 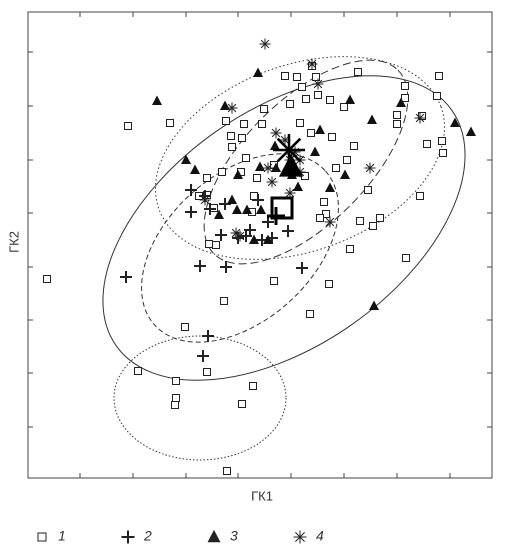 I want to click on ellipse-bottom, so click(x=200, y=398).